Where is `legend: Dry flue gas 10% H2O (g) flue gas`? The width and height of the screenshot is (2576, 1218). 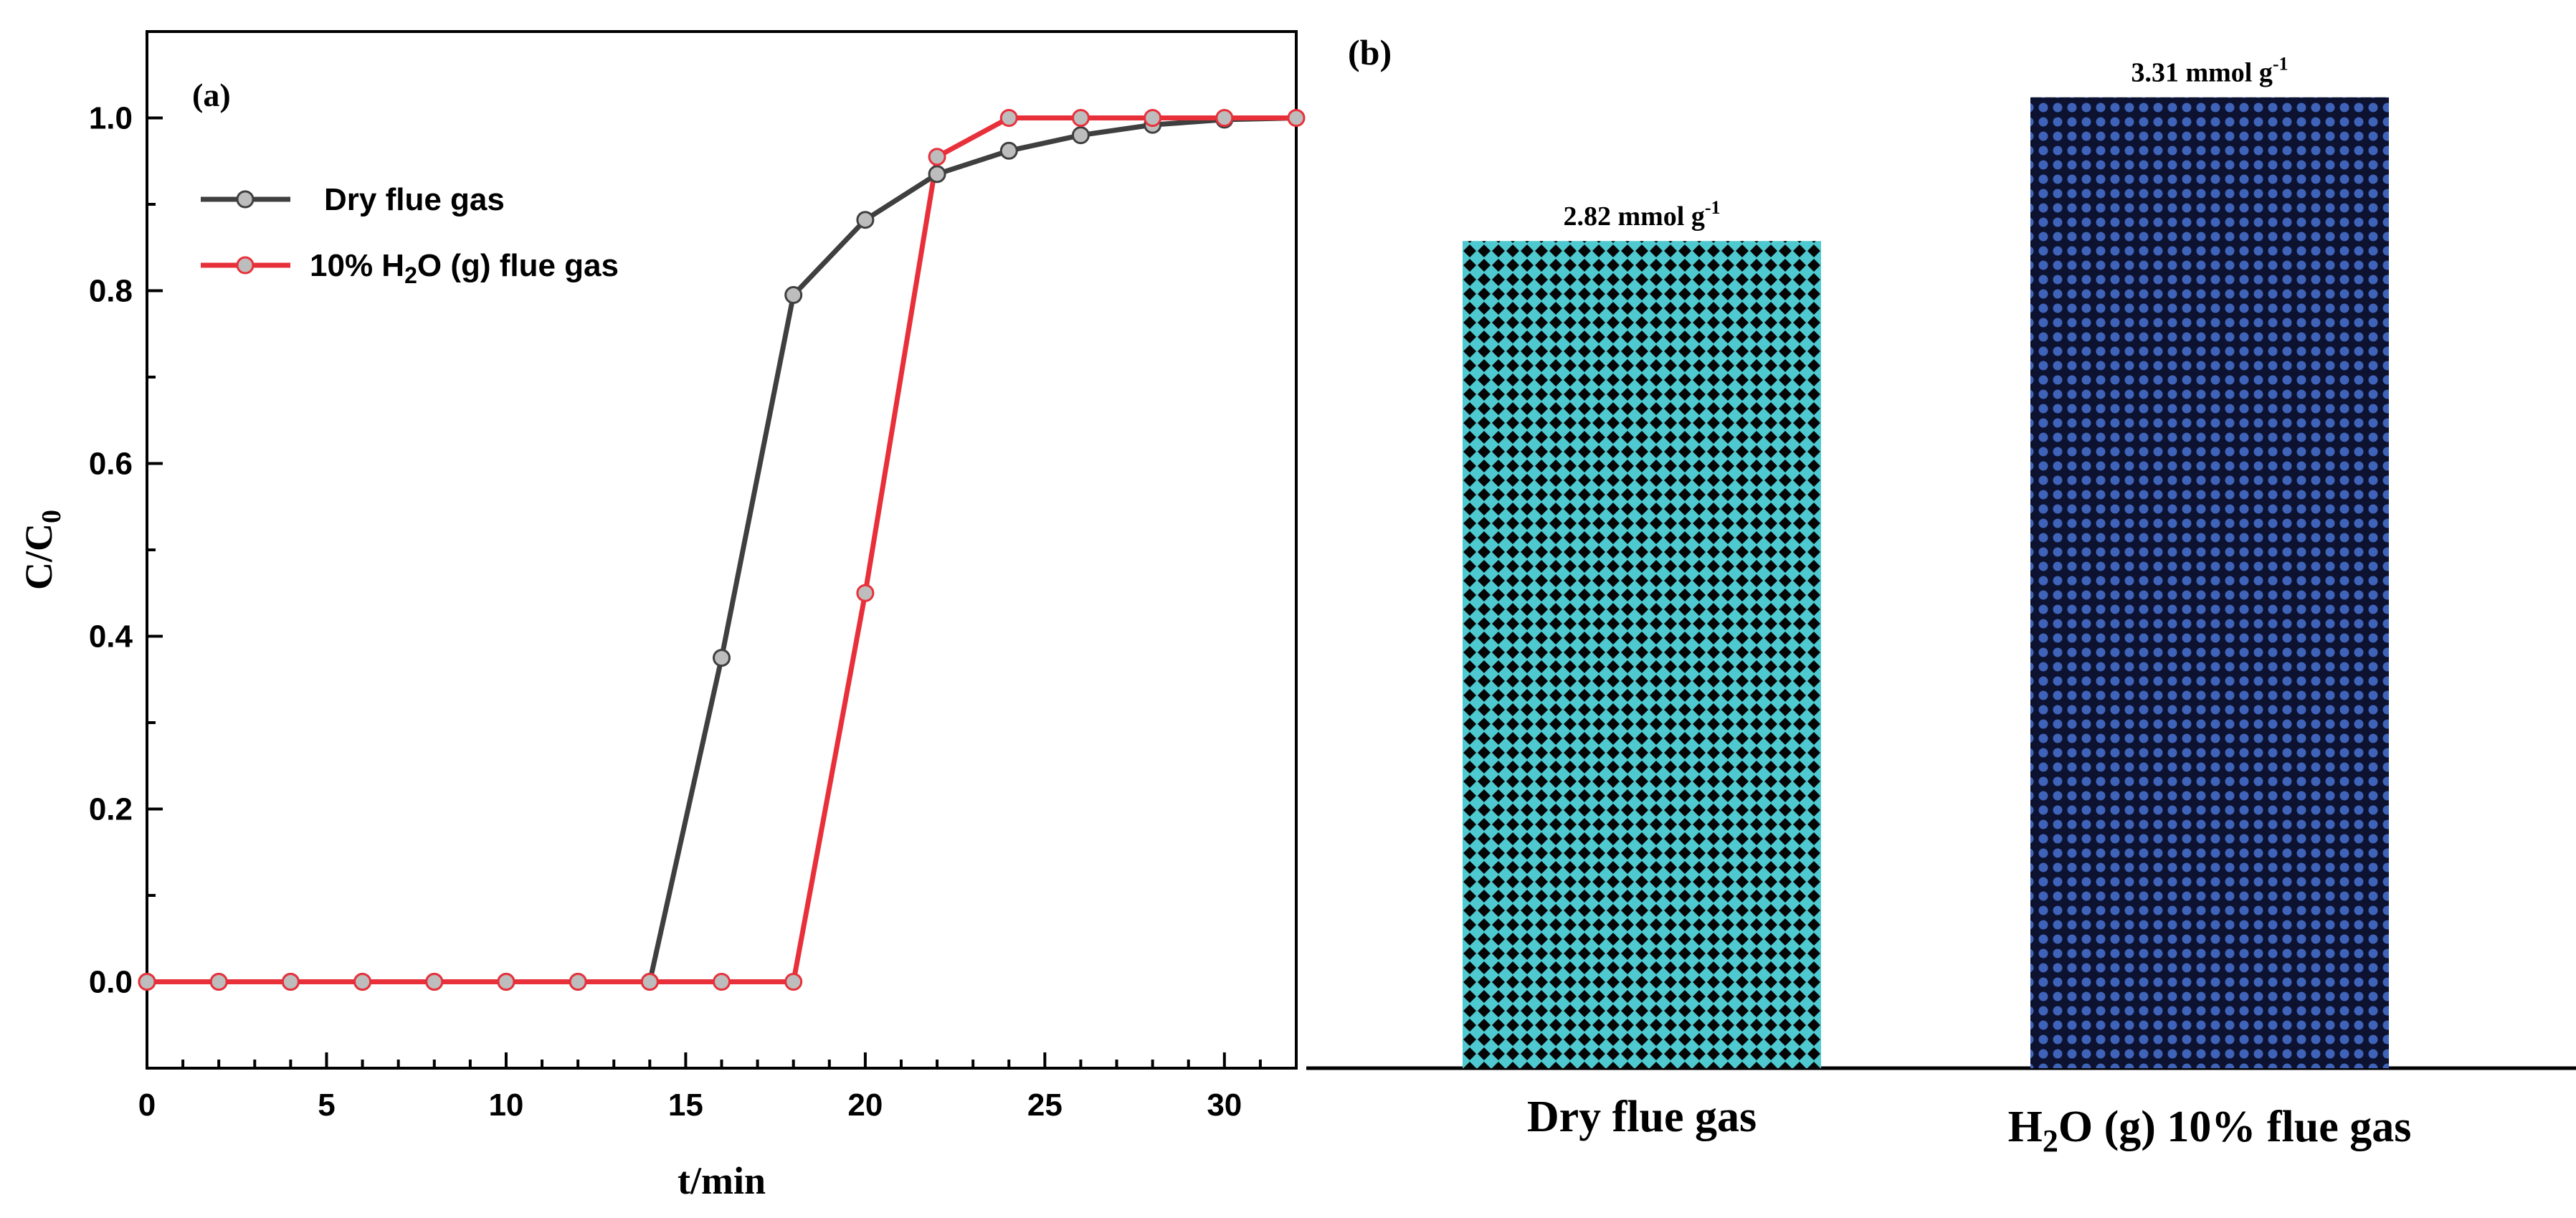
legend: Dry flue gas 10% H2O (g) flue gas is located at coordinates (410, 235).